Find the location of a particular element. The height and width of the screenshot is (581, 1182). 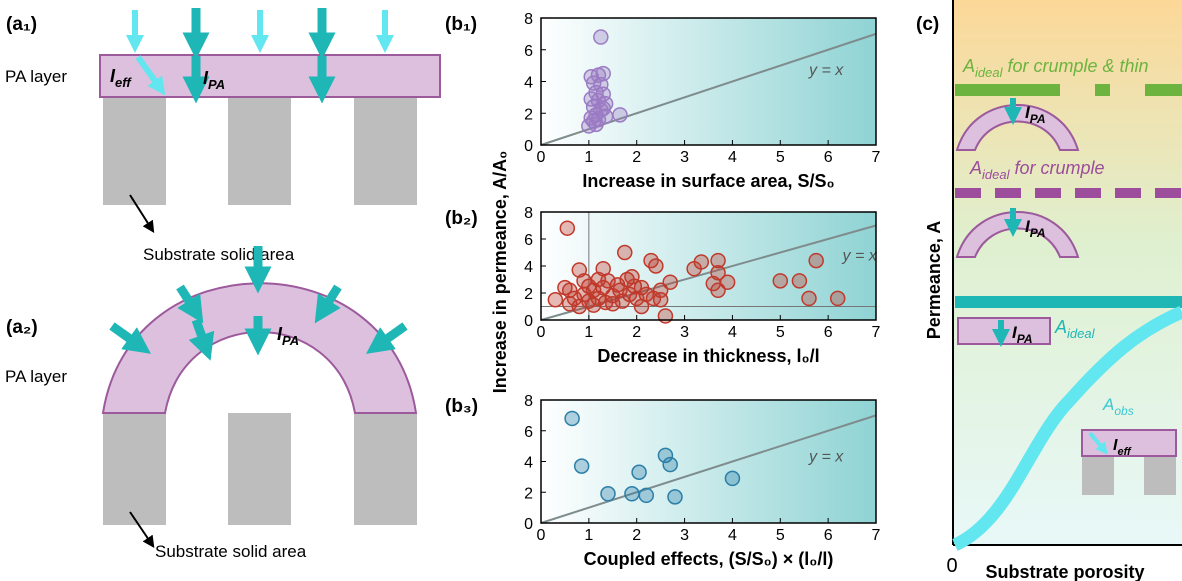

obs-curve is located at coordinates (1067, 428).